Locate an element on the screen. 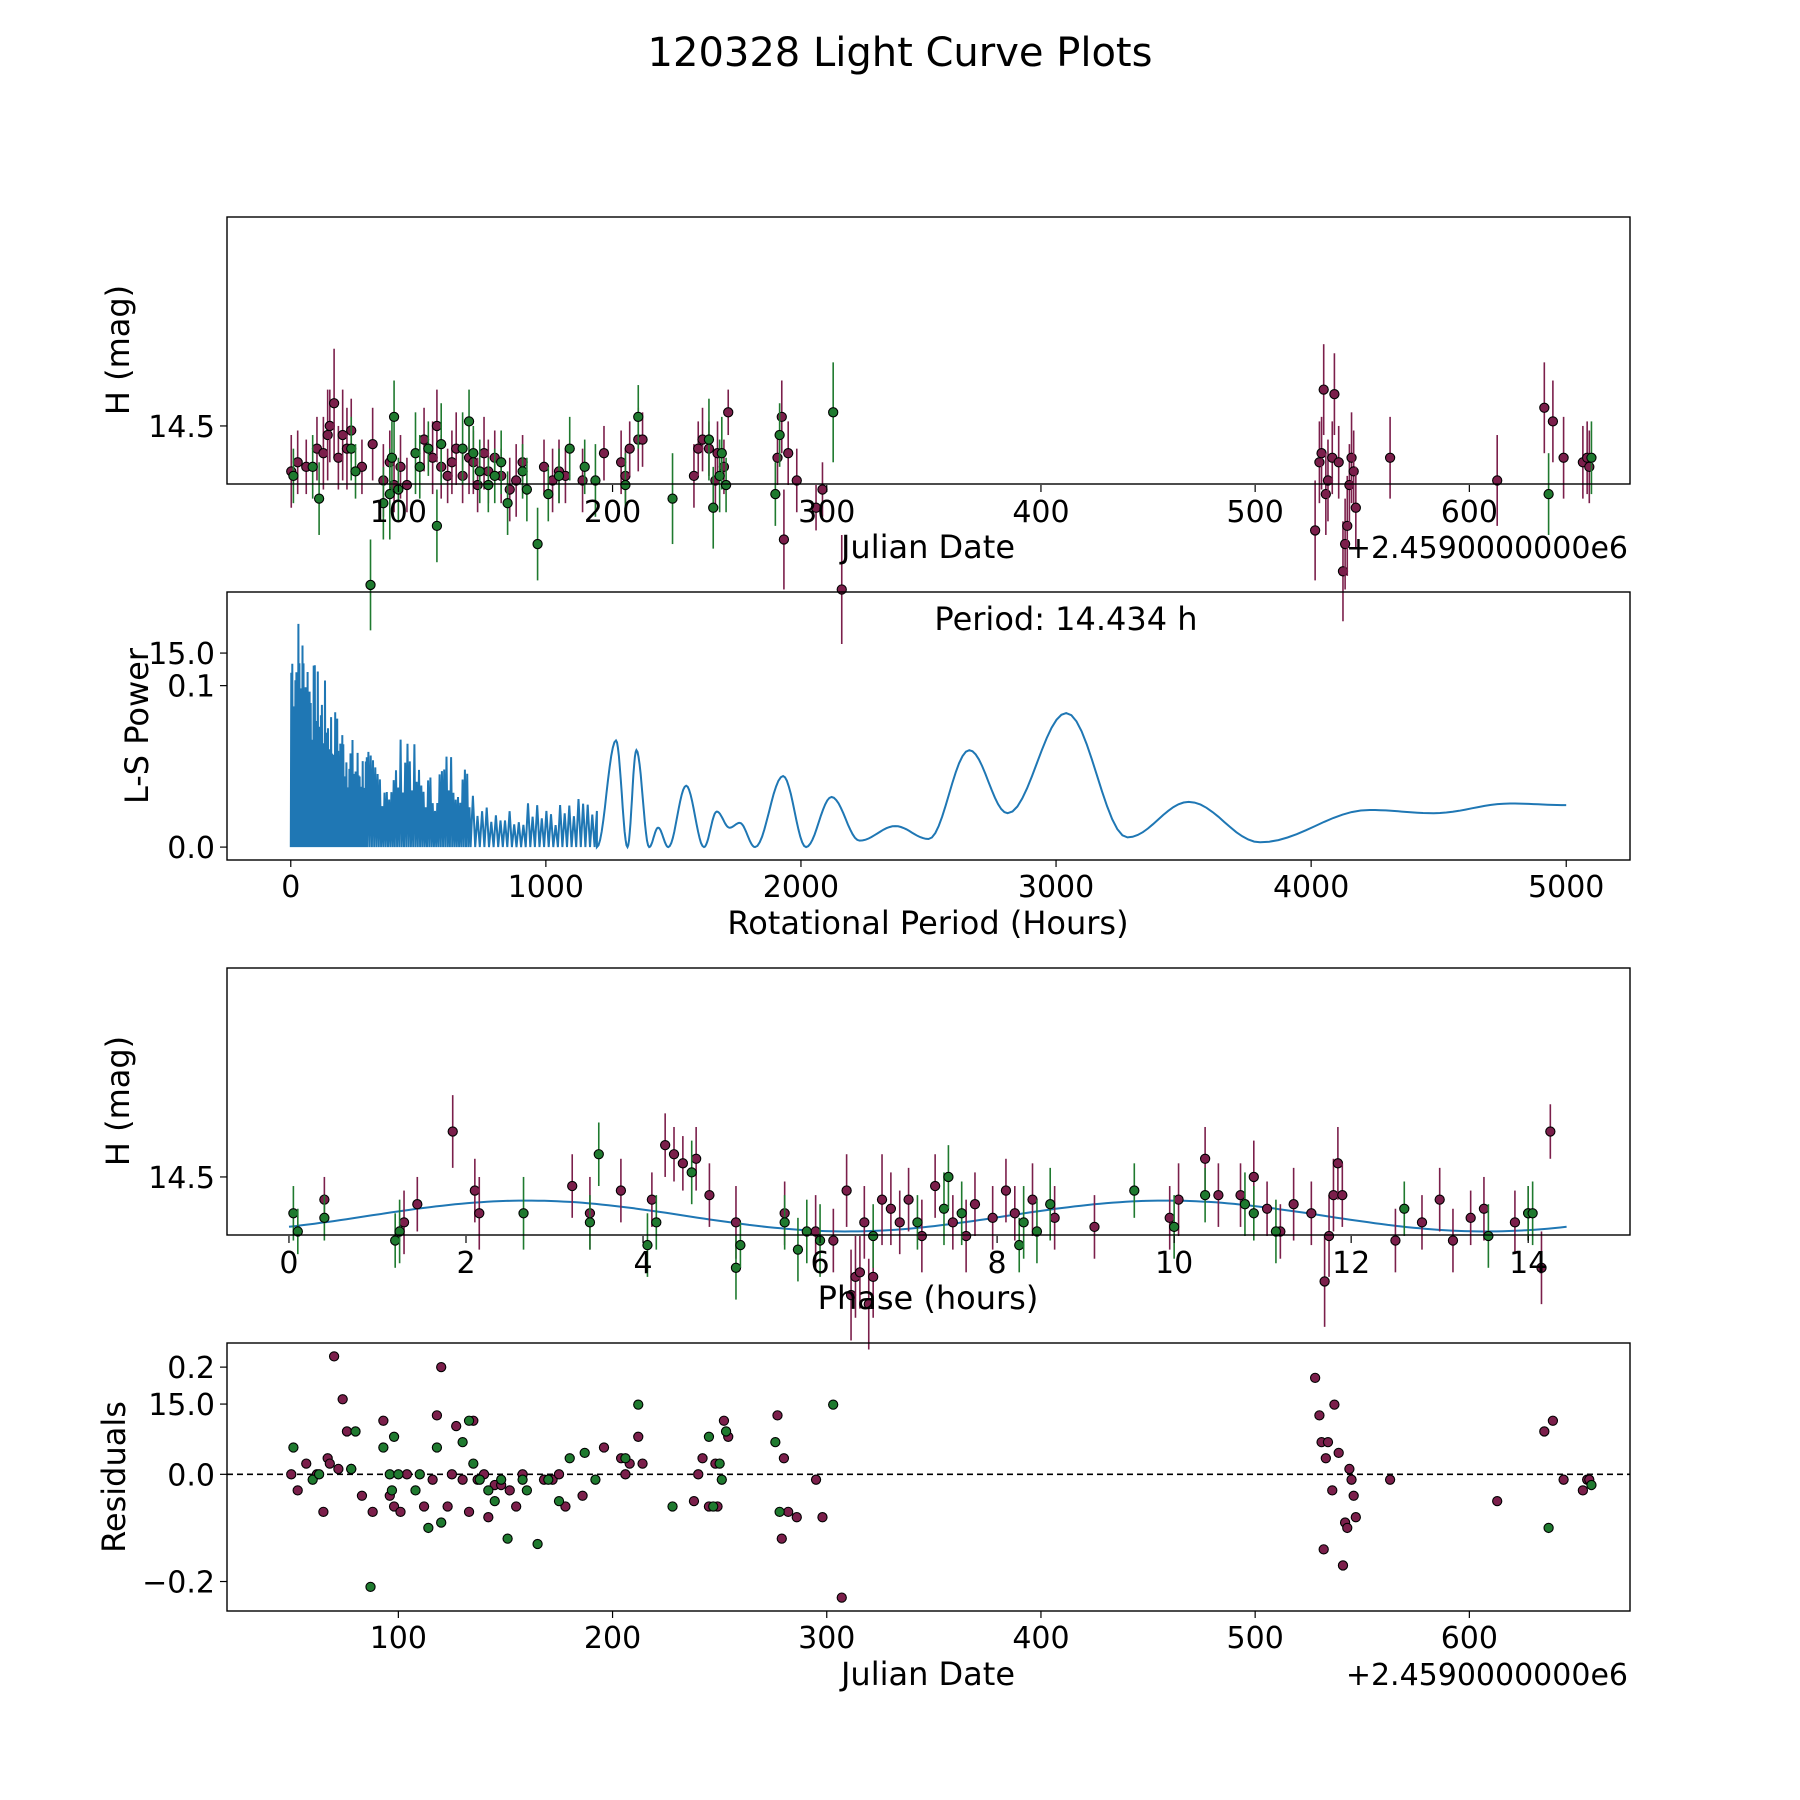  phase-ylabel: H (mag) is located at coordinates (118, 1101).